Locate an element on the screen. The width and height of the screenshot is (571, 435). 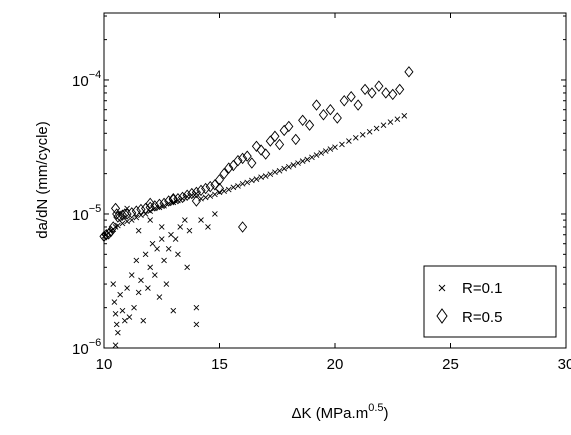
y-tick-label: 10⁻⁴ is located at coordinates (86, 79).